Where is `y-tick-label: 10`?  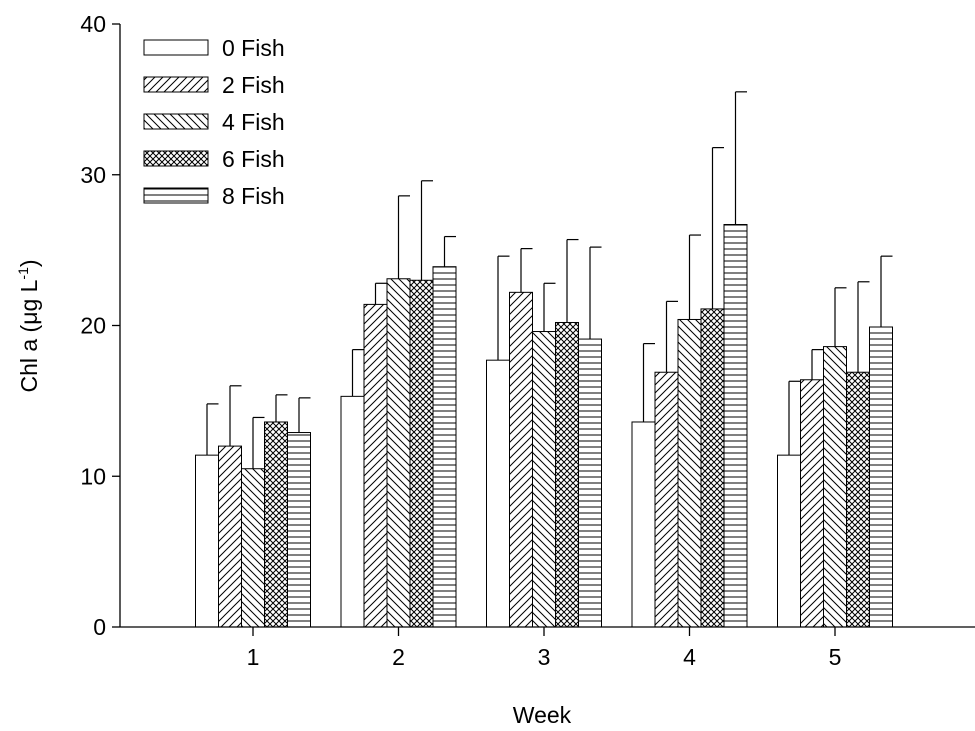
y-tick-label: 10 is located at coordinates (93, 476).